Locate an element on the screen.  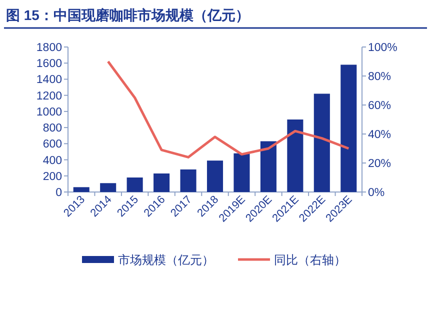
y-tick-label: 800 is located at coordinates (52, 128).